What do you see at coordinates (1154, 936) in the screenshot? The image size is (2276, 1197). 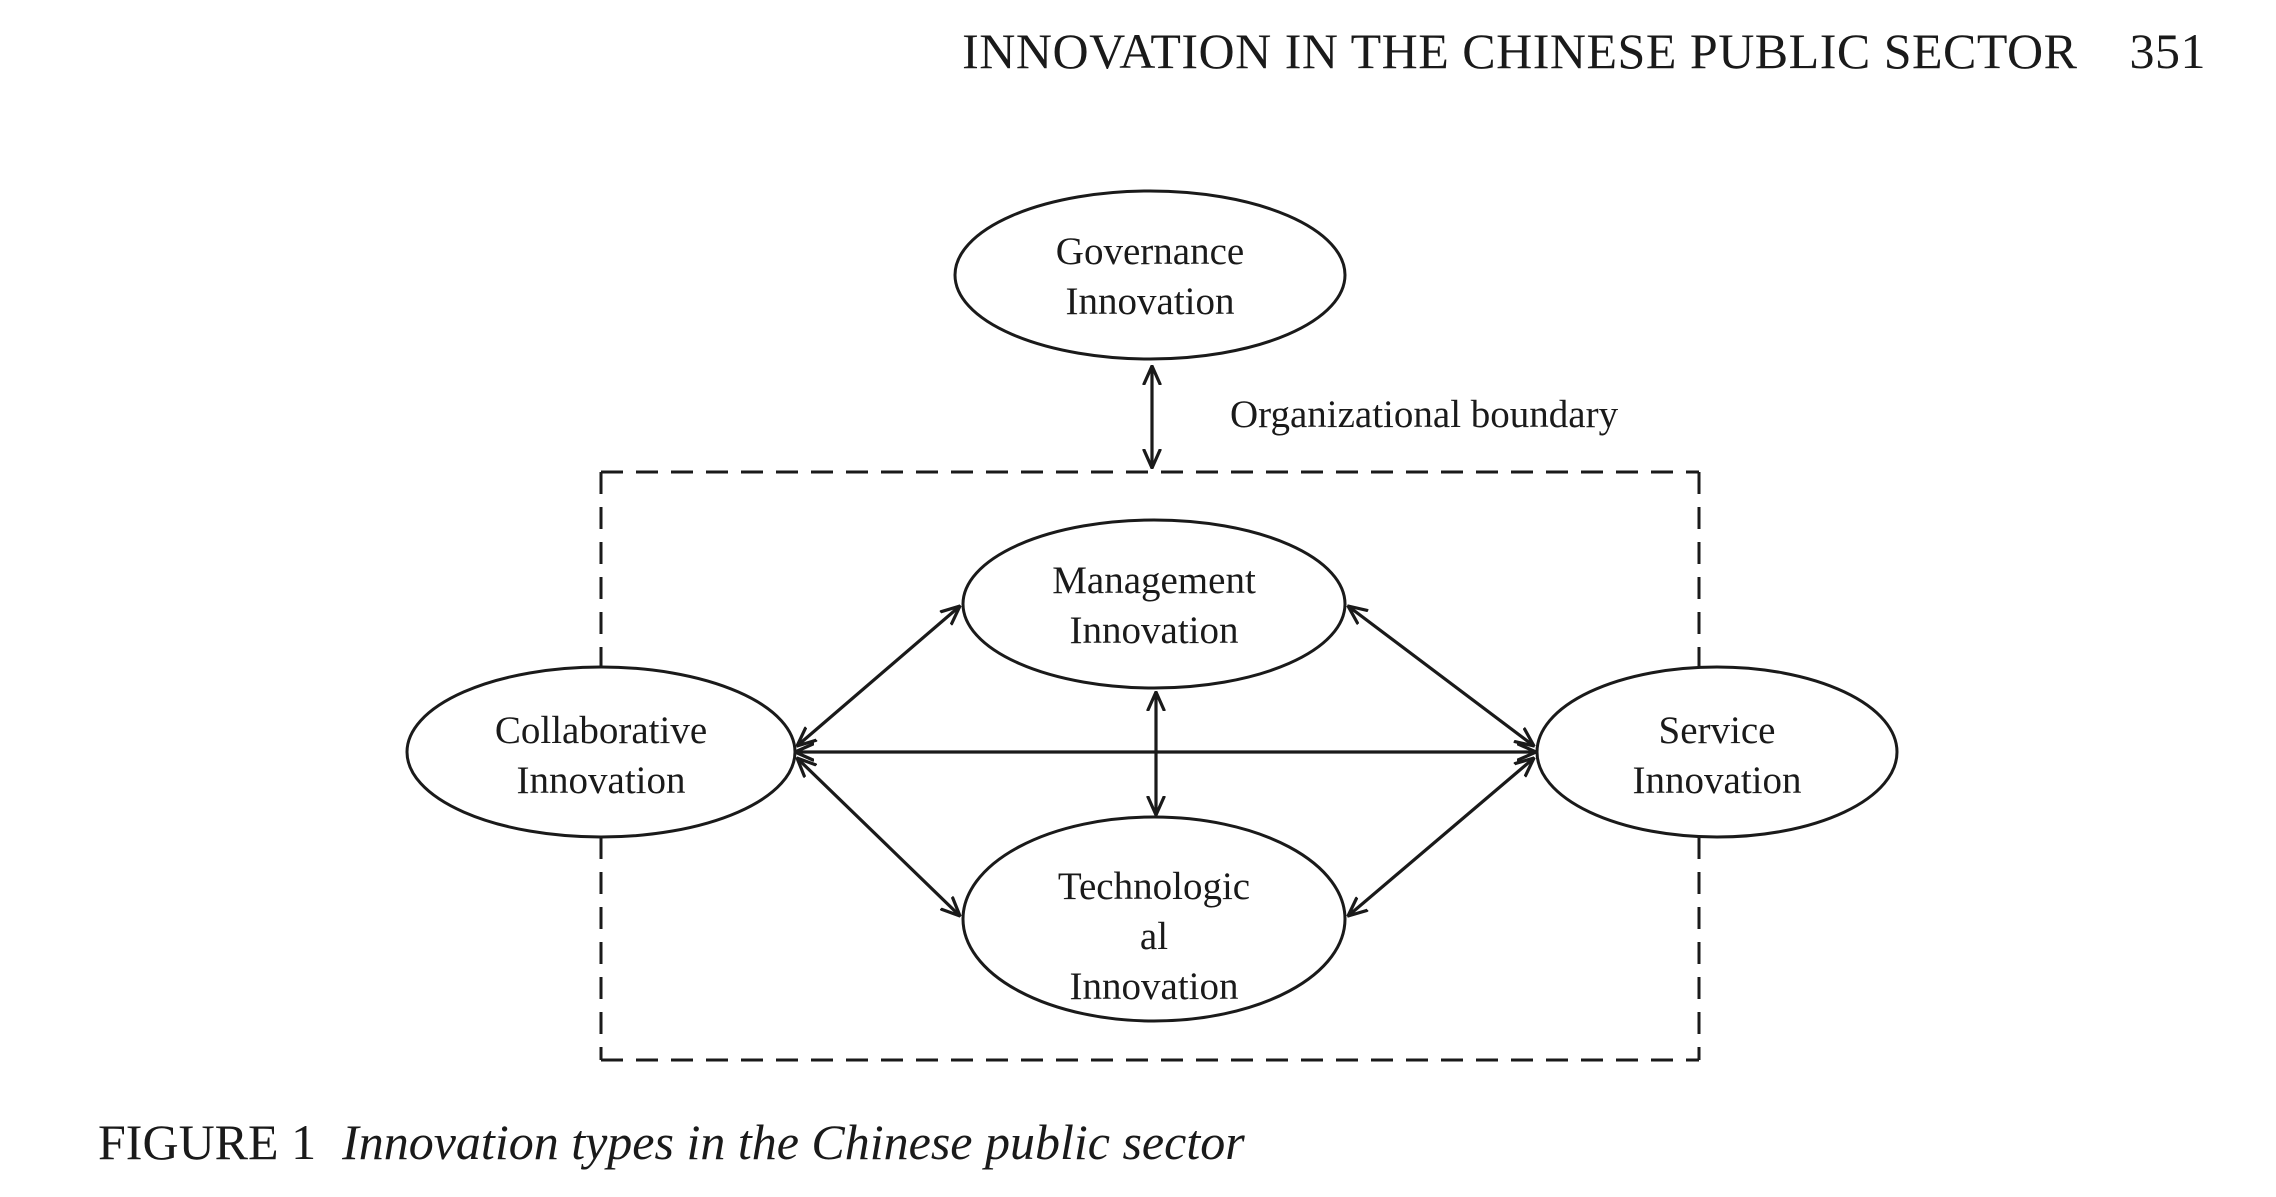 I see `node-label-line: al` at bounding box center [1154, 936].